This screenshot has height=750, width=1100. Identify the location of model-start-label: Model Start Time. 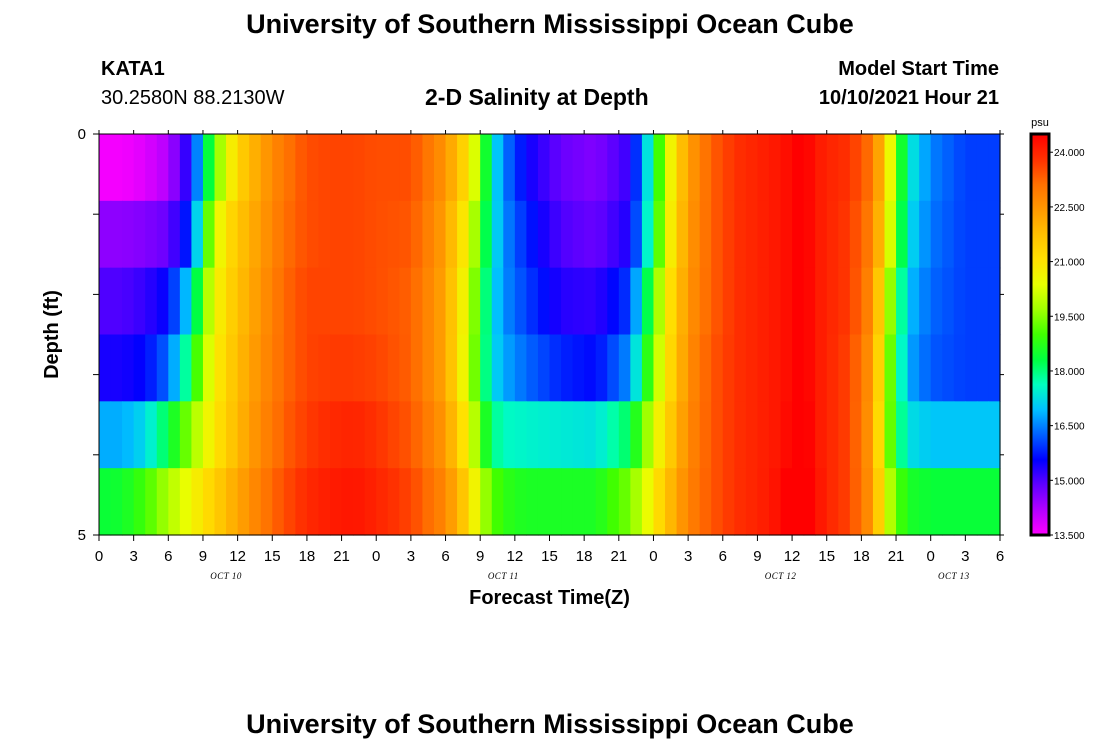
(918, 69).